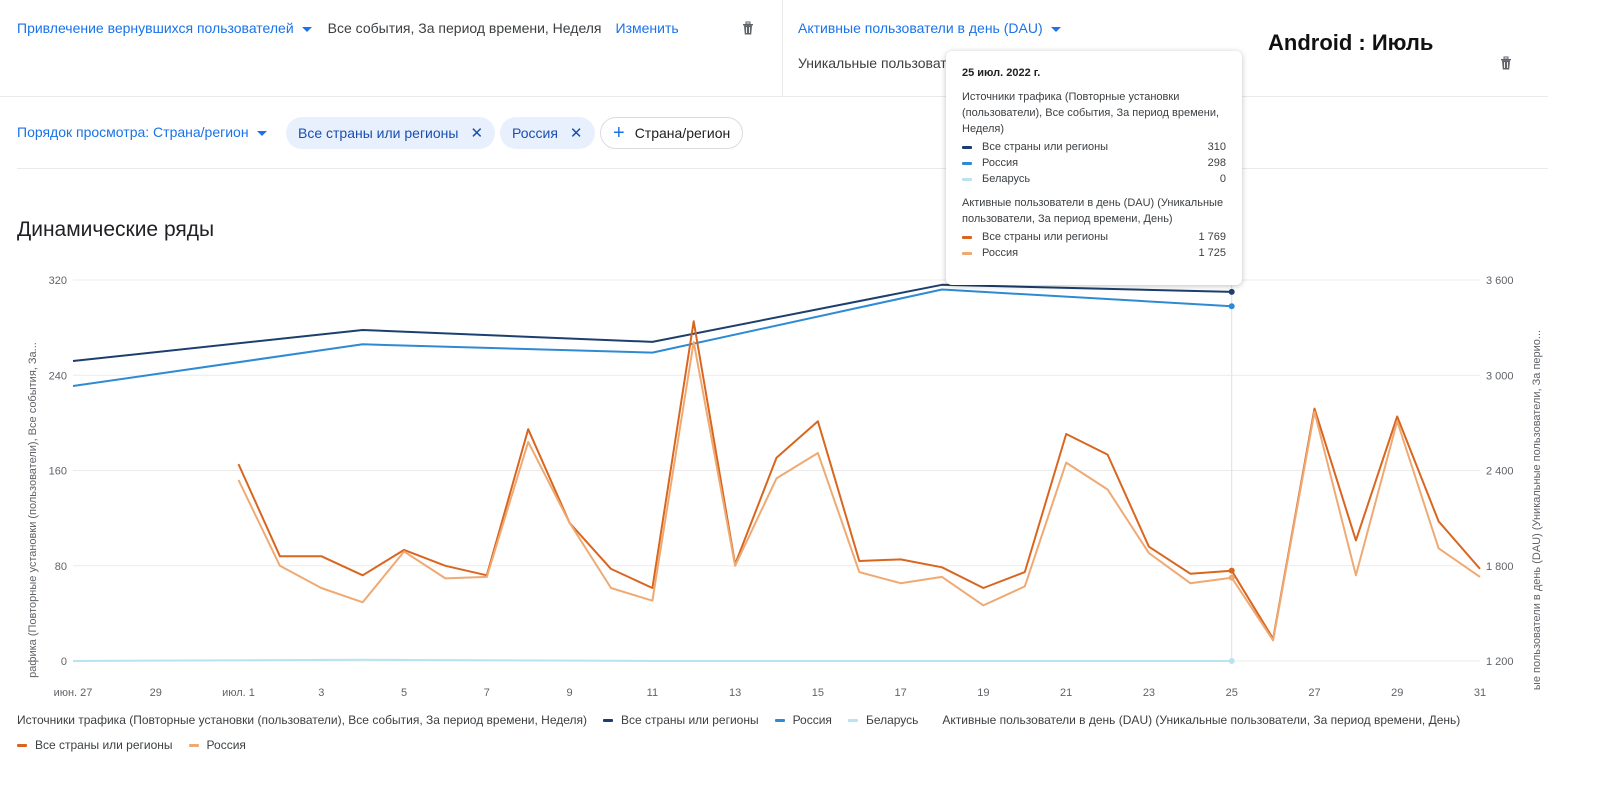 This screenshot has width=1598, height=788. Describe the element at coordinates (1500, 281) in the screenshot. I see `y-tick-label-right: 3 600` at that location.